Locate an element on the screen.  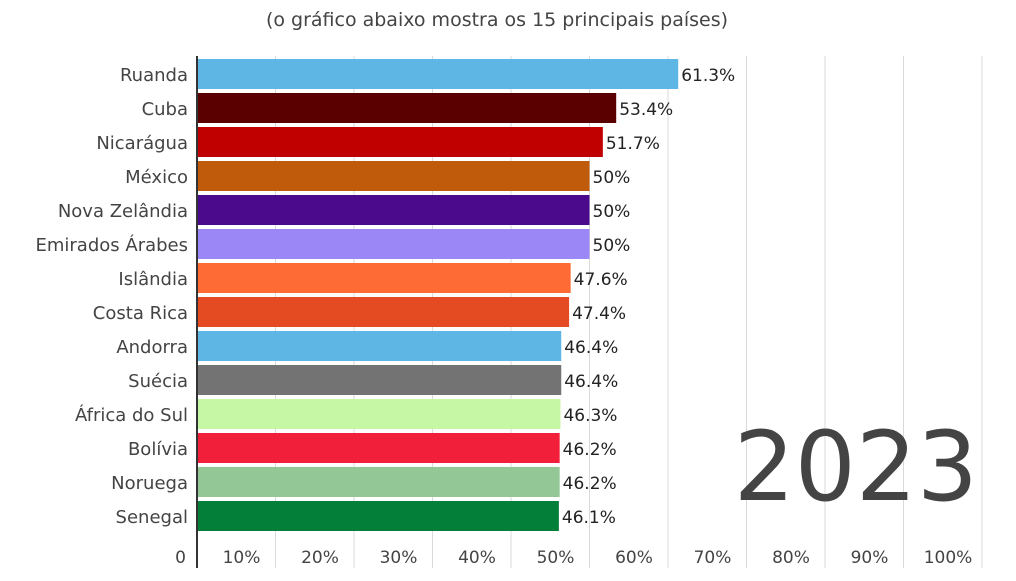
category-label: Nicarágua is located at coordinates (142, 143).